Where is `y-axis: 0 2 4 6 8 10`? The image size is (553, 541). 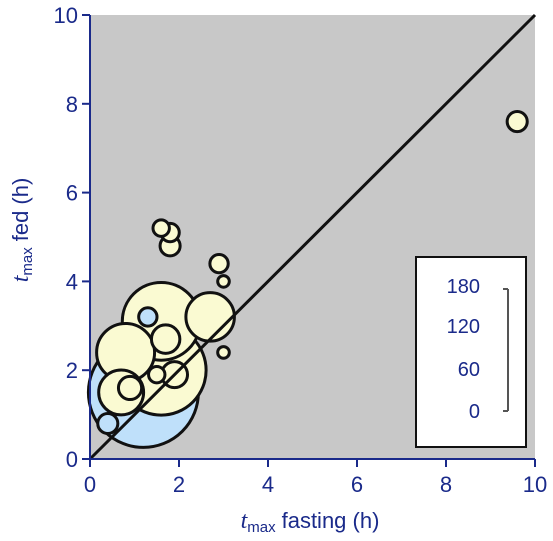 y-axis: 0 2 4 6 8 10 is located at coordinates (72, 237).